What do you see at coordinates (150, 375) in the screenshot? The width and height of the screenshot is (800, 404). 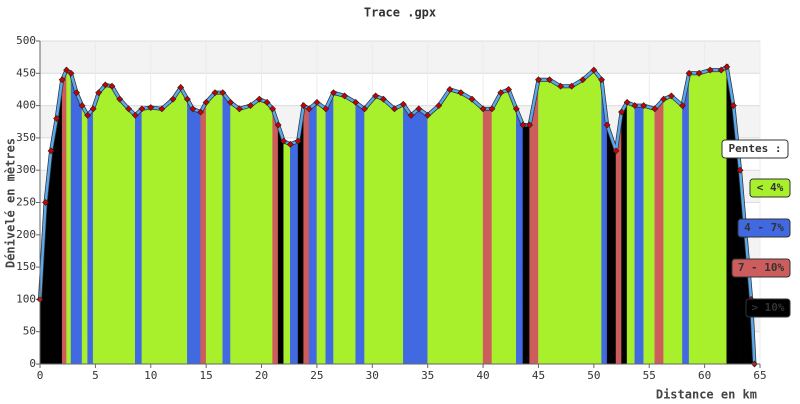 I see `x-tick-label: 10` at bounding box center [150, 375].